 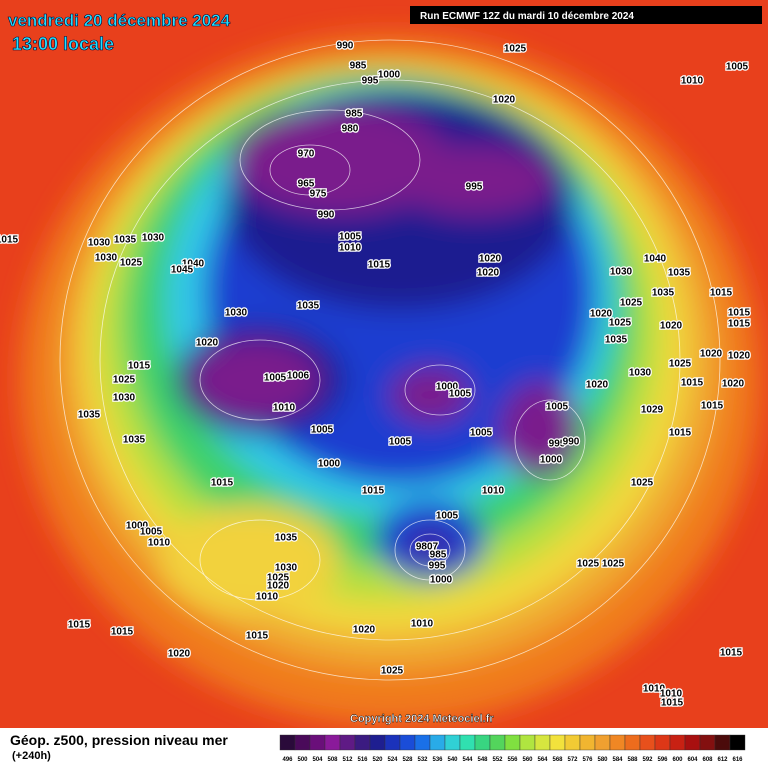 I want to click on isobar-label: 985, so click(x=354, y=114).